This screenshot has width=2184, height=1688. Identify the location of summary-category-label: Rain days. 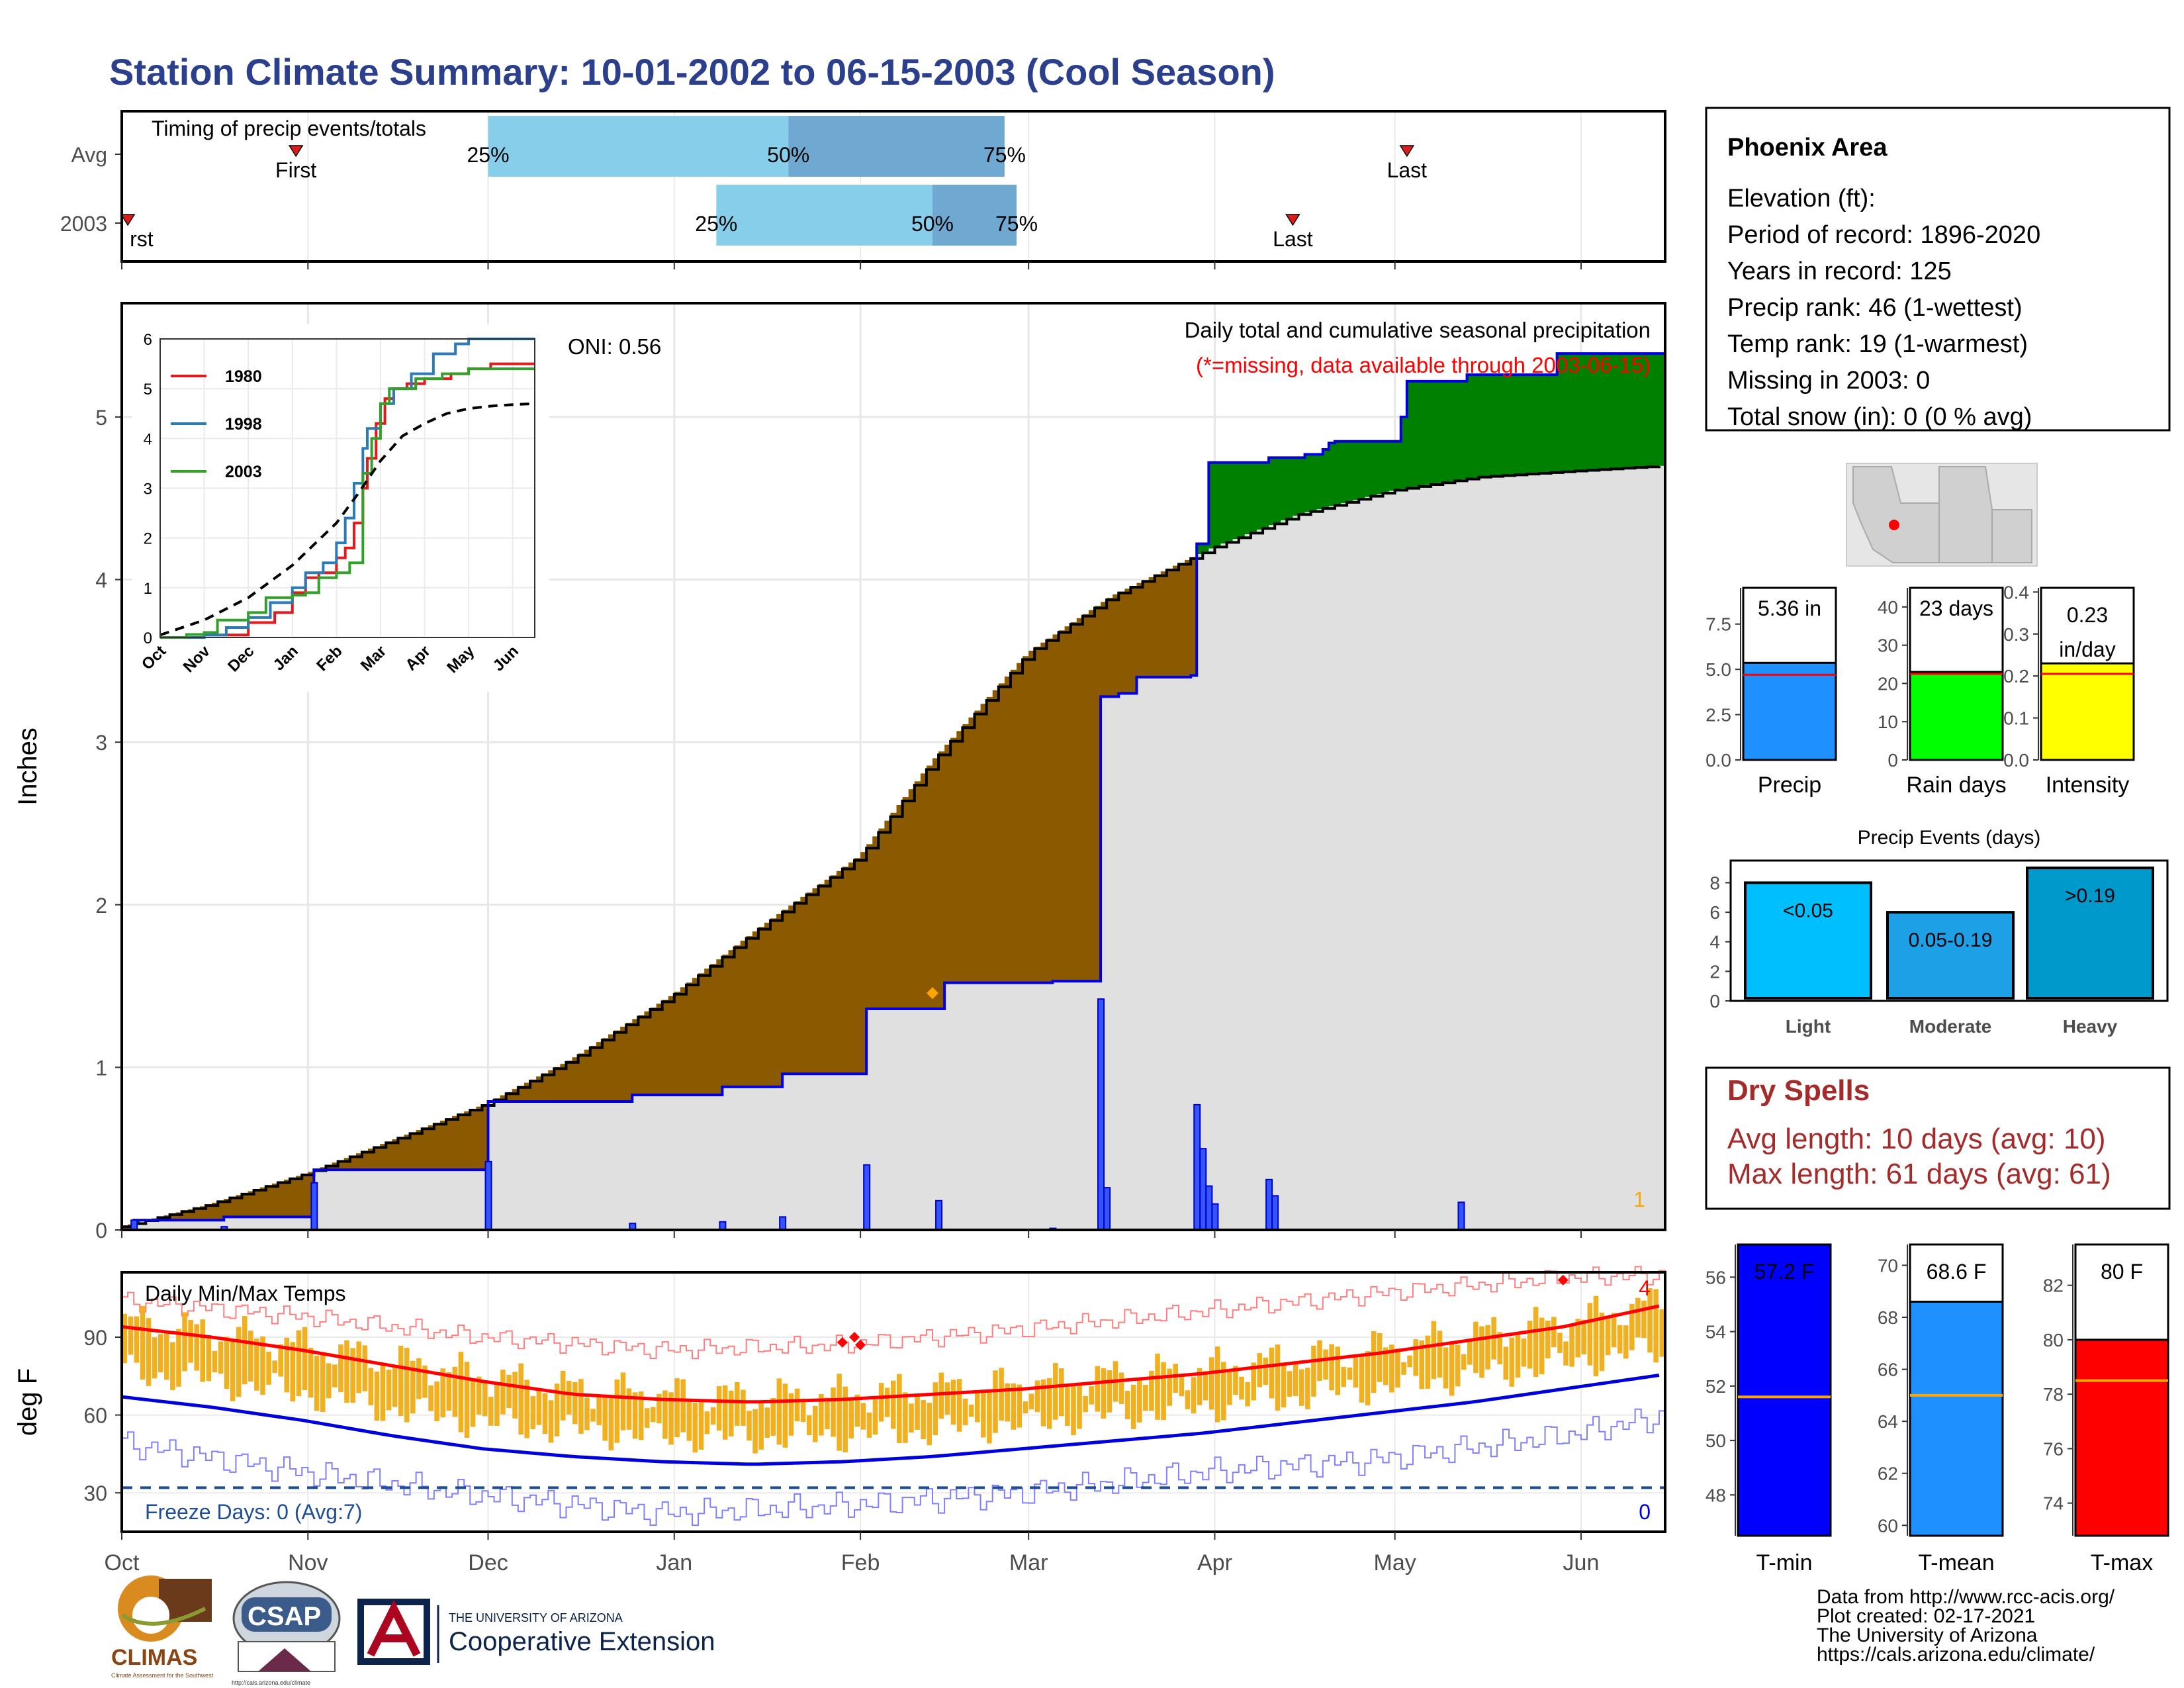
(1956, 785).